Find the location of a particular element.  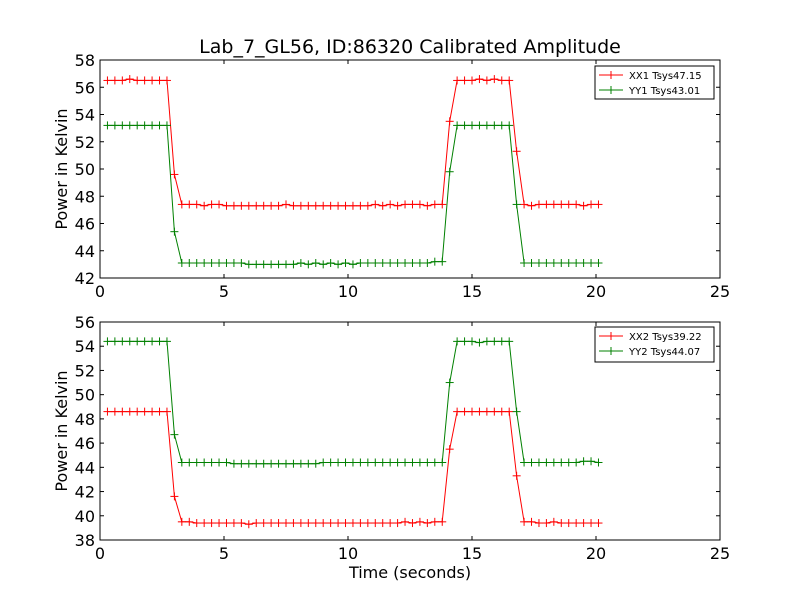

bottom-x-tick-label: 10 is located at coordinates (348, 553).